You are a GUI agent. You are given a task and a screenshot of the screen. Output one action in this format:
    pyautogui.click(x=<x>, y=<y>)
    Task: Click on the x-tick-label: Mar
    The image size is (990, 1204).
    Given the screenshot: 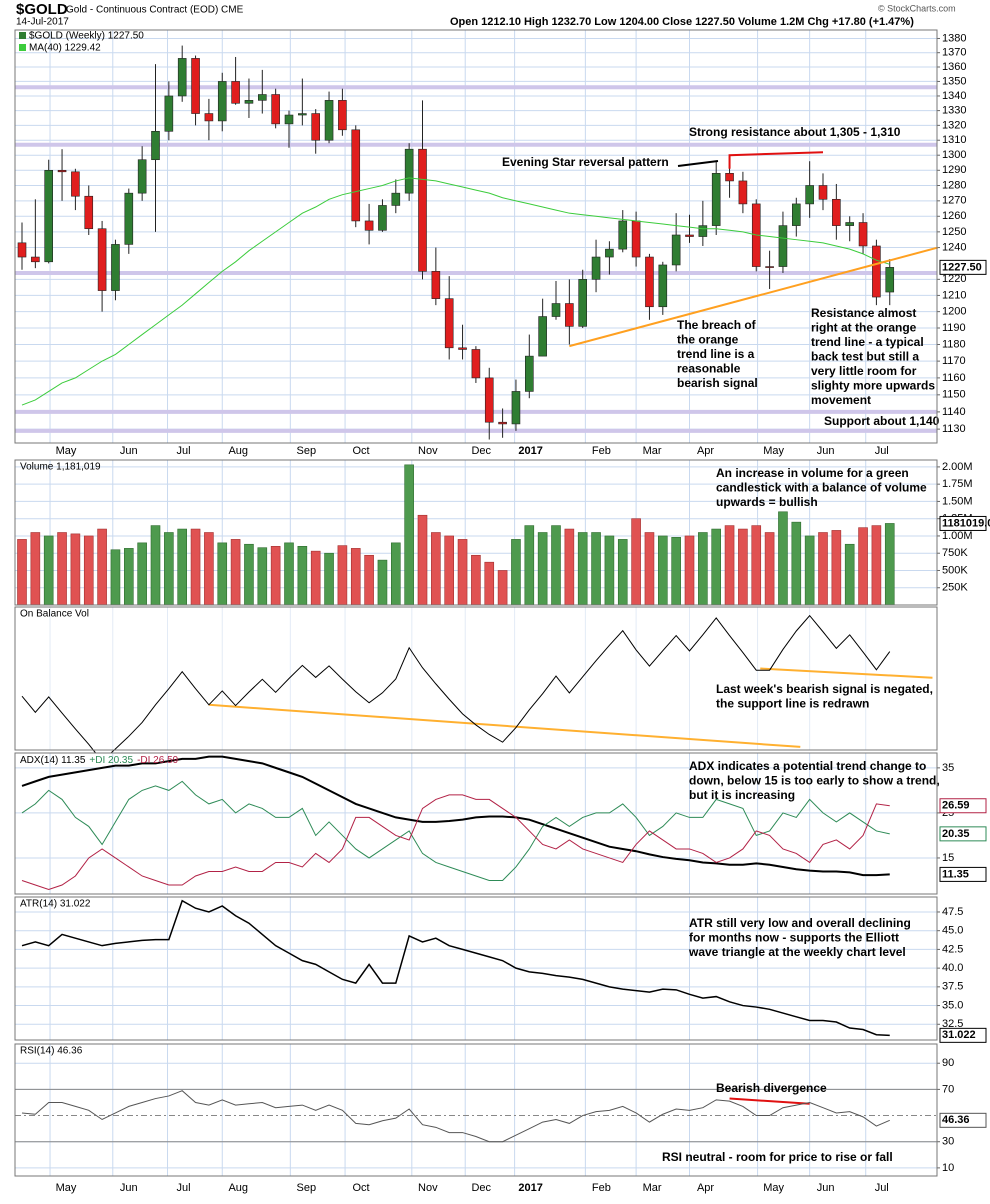 What is the action you would take?
    pyautogui.click(x=652, y=451)
    